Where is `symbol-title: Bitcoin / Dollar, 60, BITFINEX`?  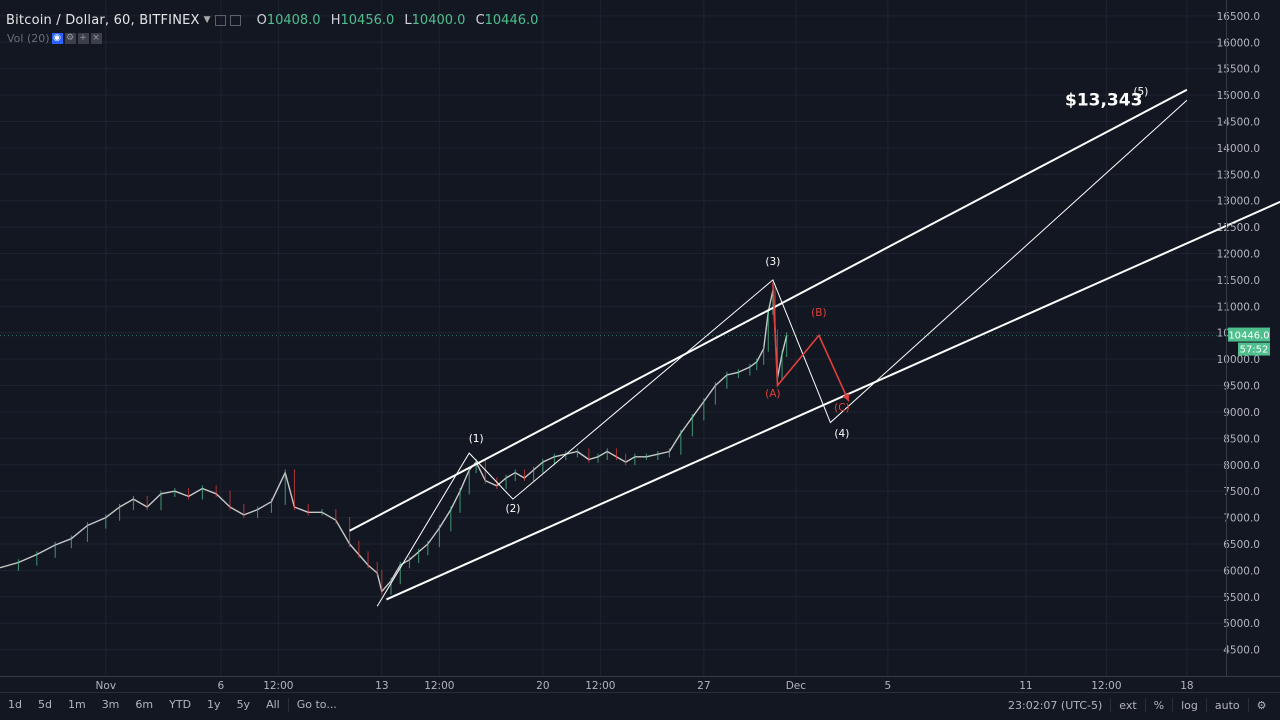 symbol-title: Bitcoin / Dollar, 60, BITFINEX is located at coordinates (103, 20).